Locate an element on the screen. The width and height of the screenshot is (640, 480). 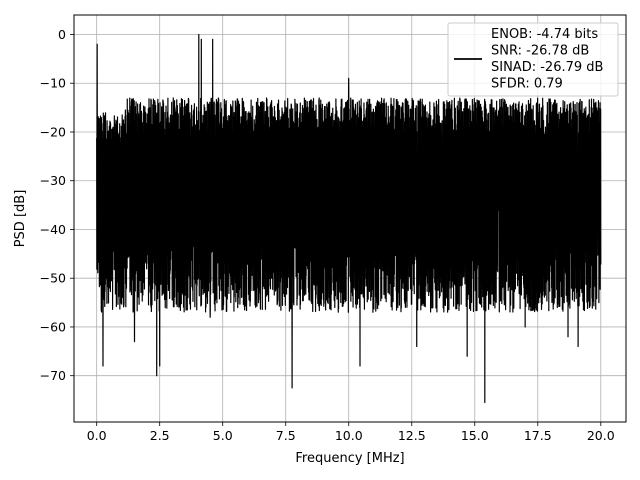
x-tick-label-3: 7.5 is located at coordinates (286, 435).